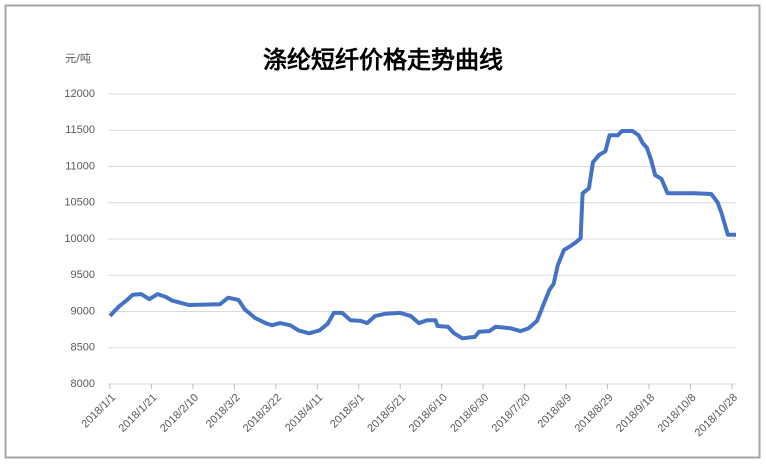 Image resolution: width=766 pixels, height=464 pixels. What do you see at coordinates (83, 275) in the screenshot?
I see `y-tick-label: 9500` at bounding box center [83, 275].